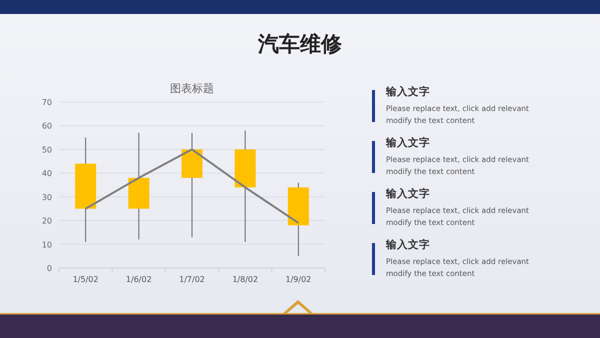  I want to click on chart-subtitle: 图表标题, so click(192, 88).